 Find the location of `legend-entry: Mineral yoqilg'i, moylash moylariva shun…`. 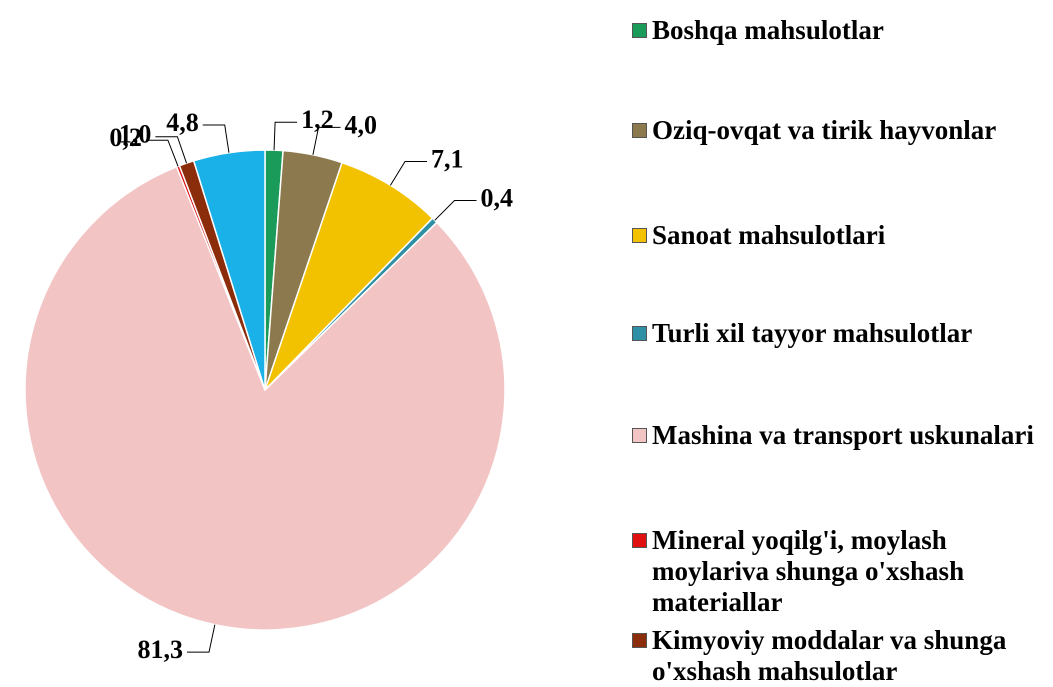

legend-entry: Mineral yoqilg'i, moylash moylariva shun… is located at coordinates (839, 571).